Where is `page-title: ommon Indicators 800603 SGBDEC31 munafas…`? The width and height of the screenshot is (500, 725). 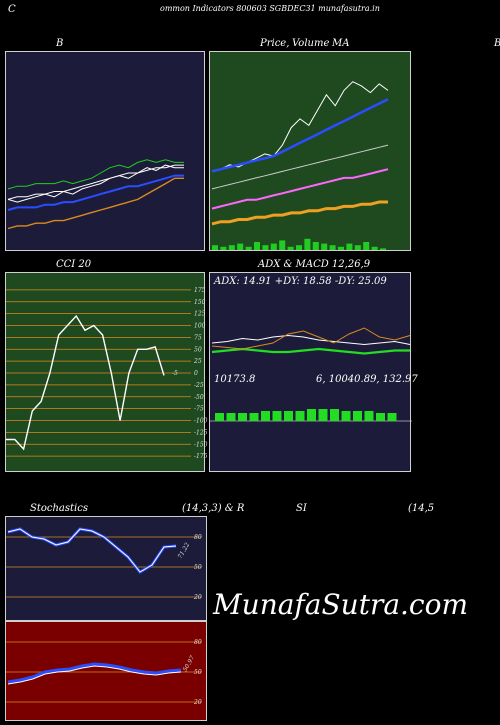
page-title: ommon Indicators 800603 SGBDEC31 munafas… is located at coordinates (270, 8).